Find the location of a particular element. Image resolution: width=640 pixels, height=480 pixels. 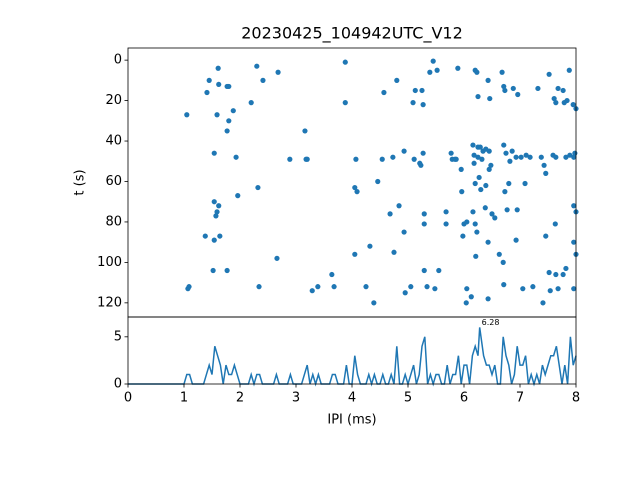

plot-frame is located at coordinates (352, 350).